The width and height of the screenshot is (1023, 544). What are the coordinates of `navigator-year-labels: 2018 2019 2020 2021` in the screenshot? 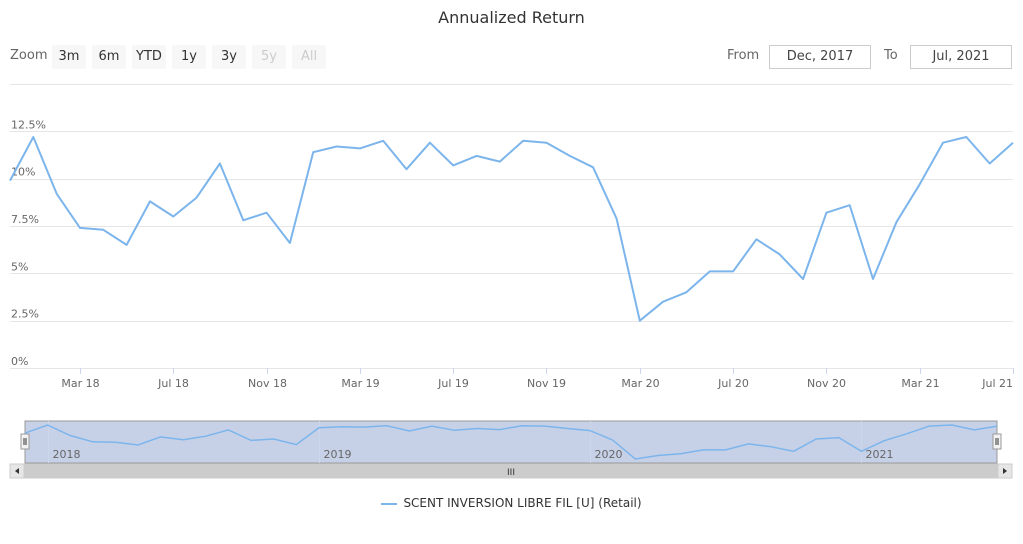 It's located at (471, 442).